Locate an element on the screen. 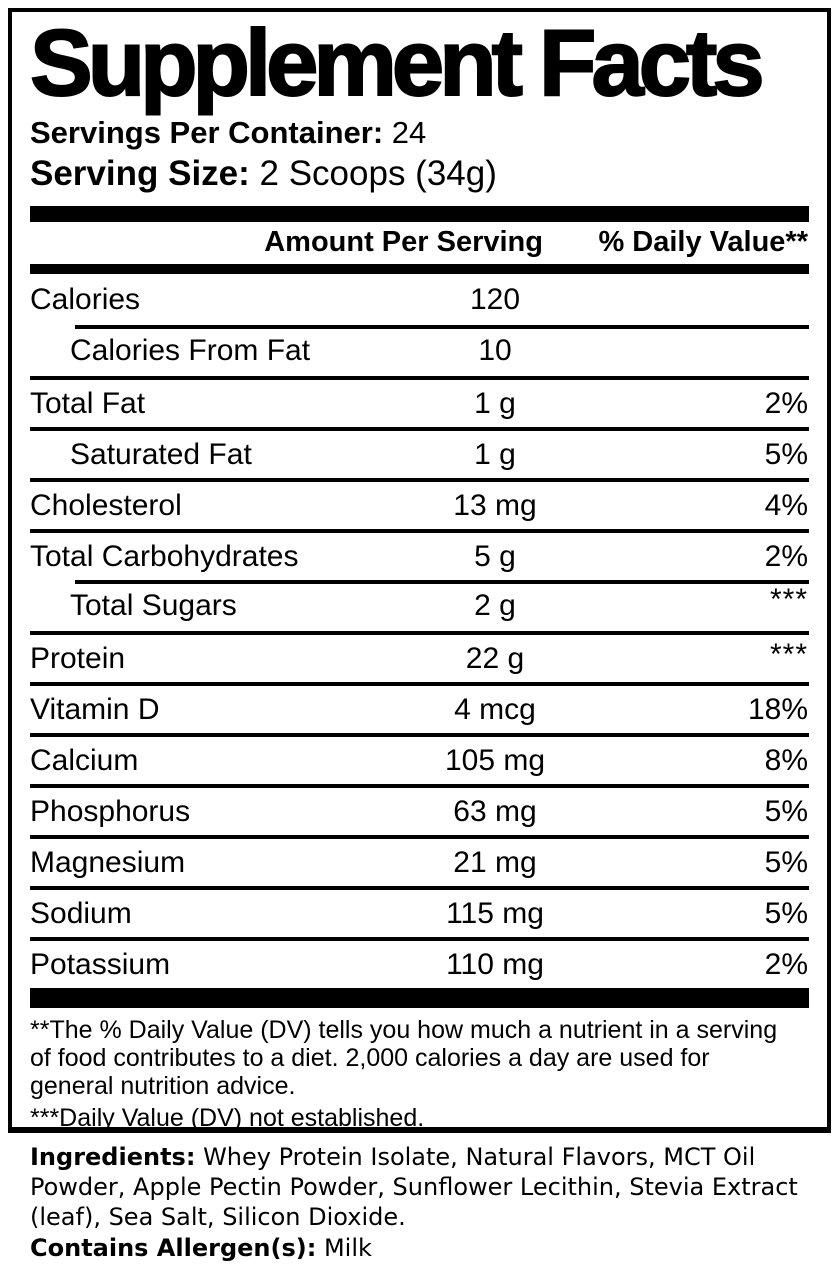  serving-size-line: Serving Size: 2 Scoops (34g) is located at coordinates (419, 174).